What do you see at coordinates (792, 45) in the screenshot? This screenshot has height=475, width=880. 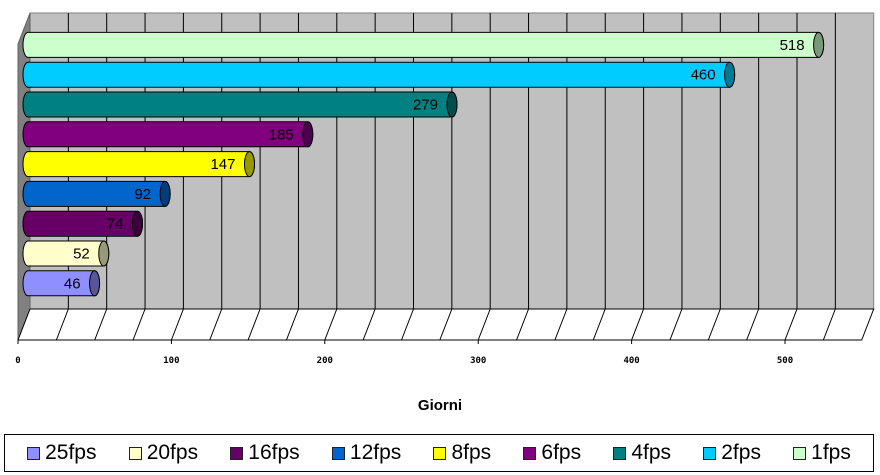 I see `data-label: 518` at bounding box center [792, 45].